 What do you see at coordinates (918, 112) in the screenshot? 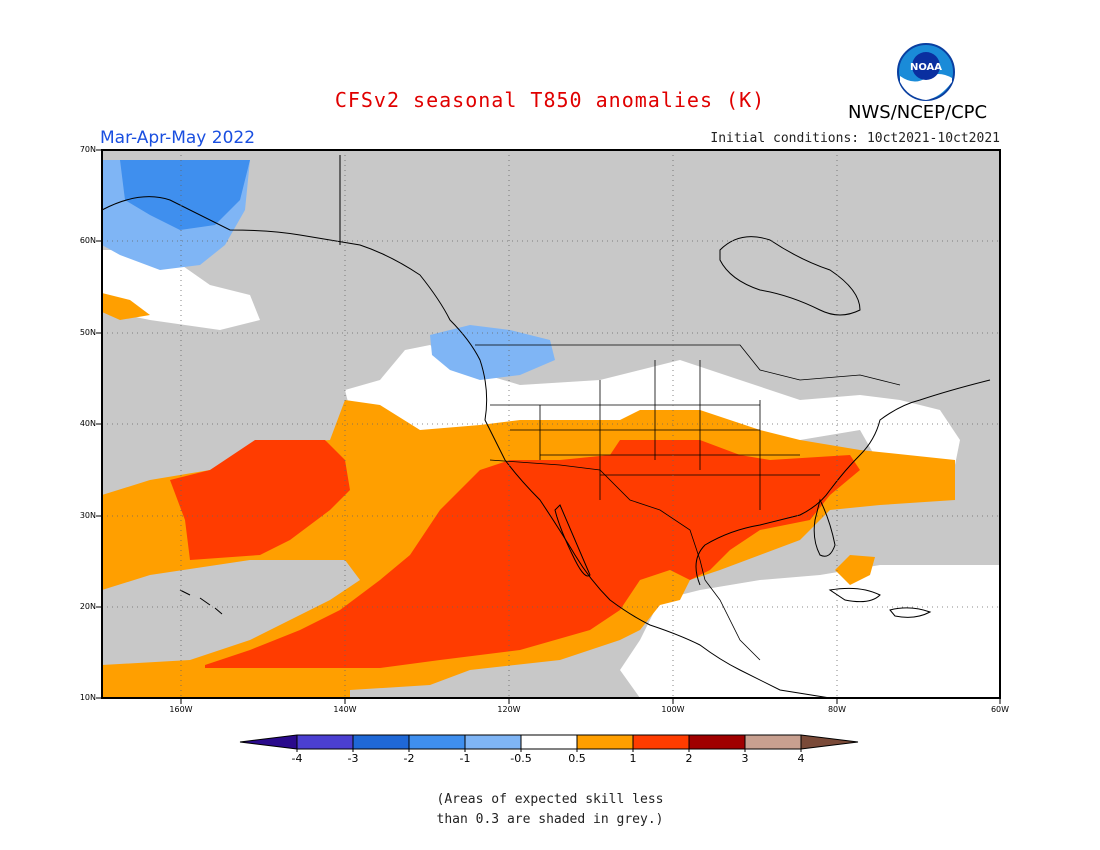
I see `agency-label: NWS/NCEP/CPC` at bounding box center [918, 112].